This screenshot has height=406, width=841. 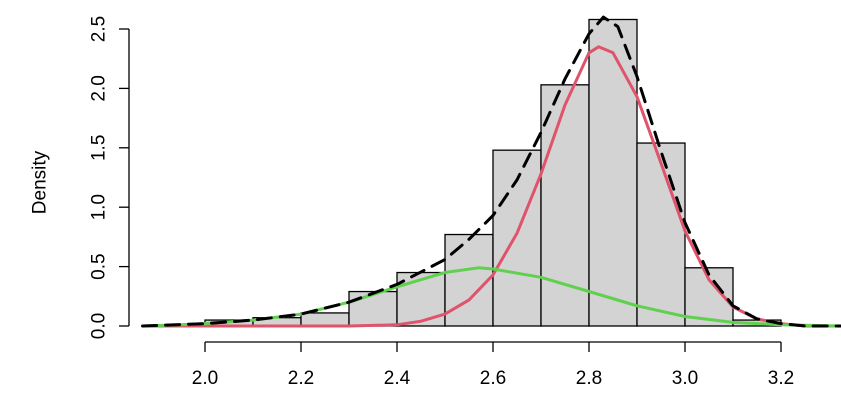 I want to click on y-tick-label: 0.5, so click(x=99, y=266).